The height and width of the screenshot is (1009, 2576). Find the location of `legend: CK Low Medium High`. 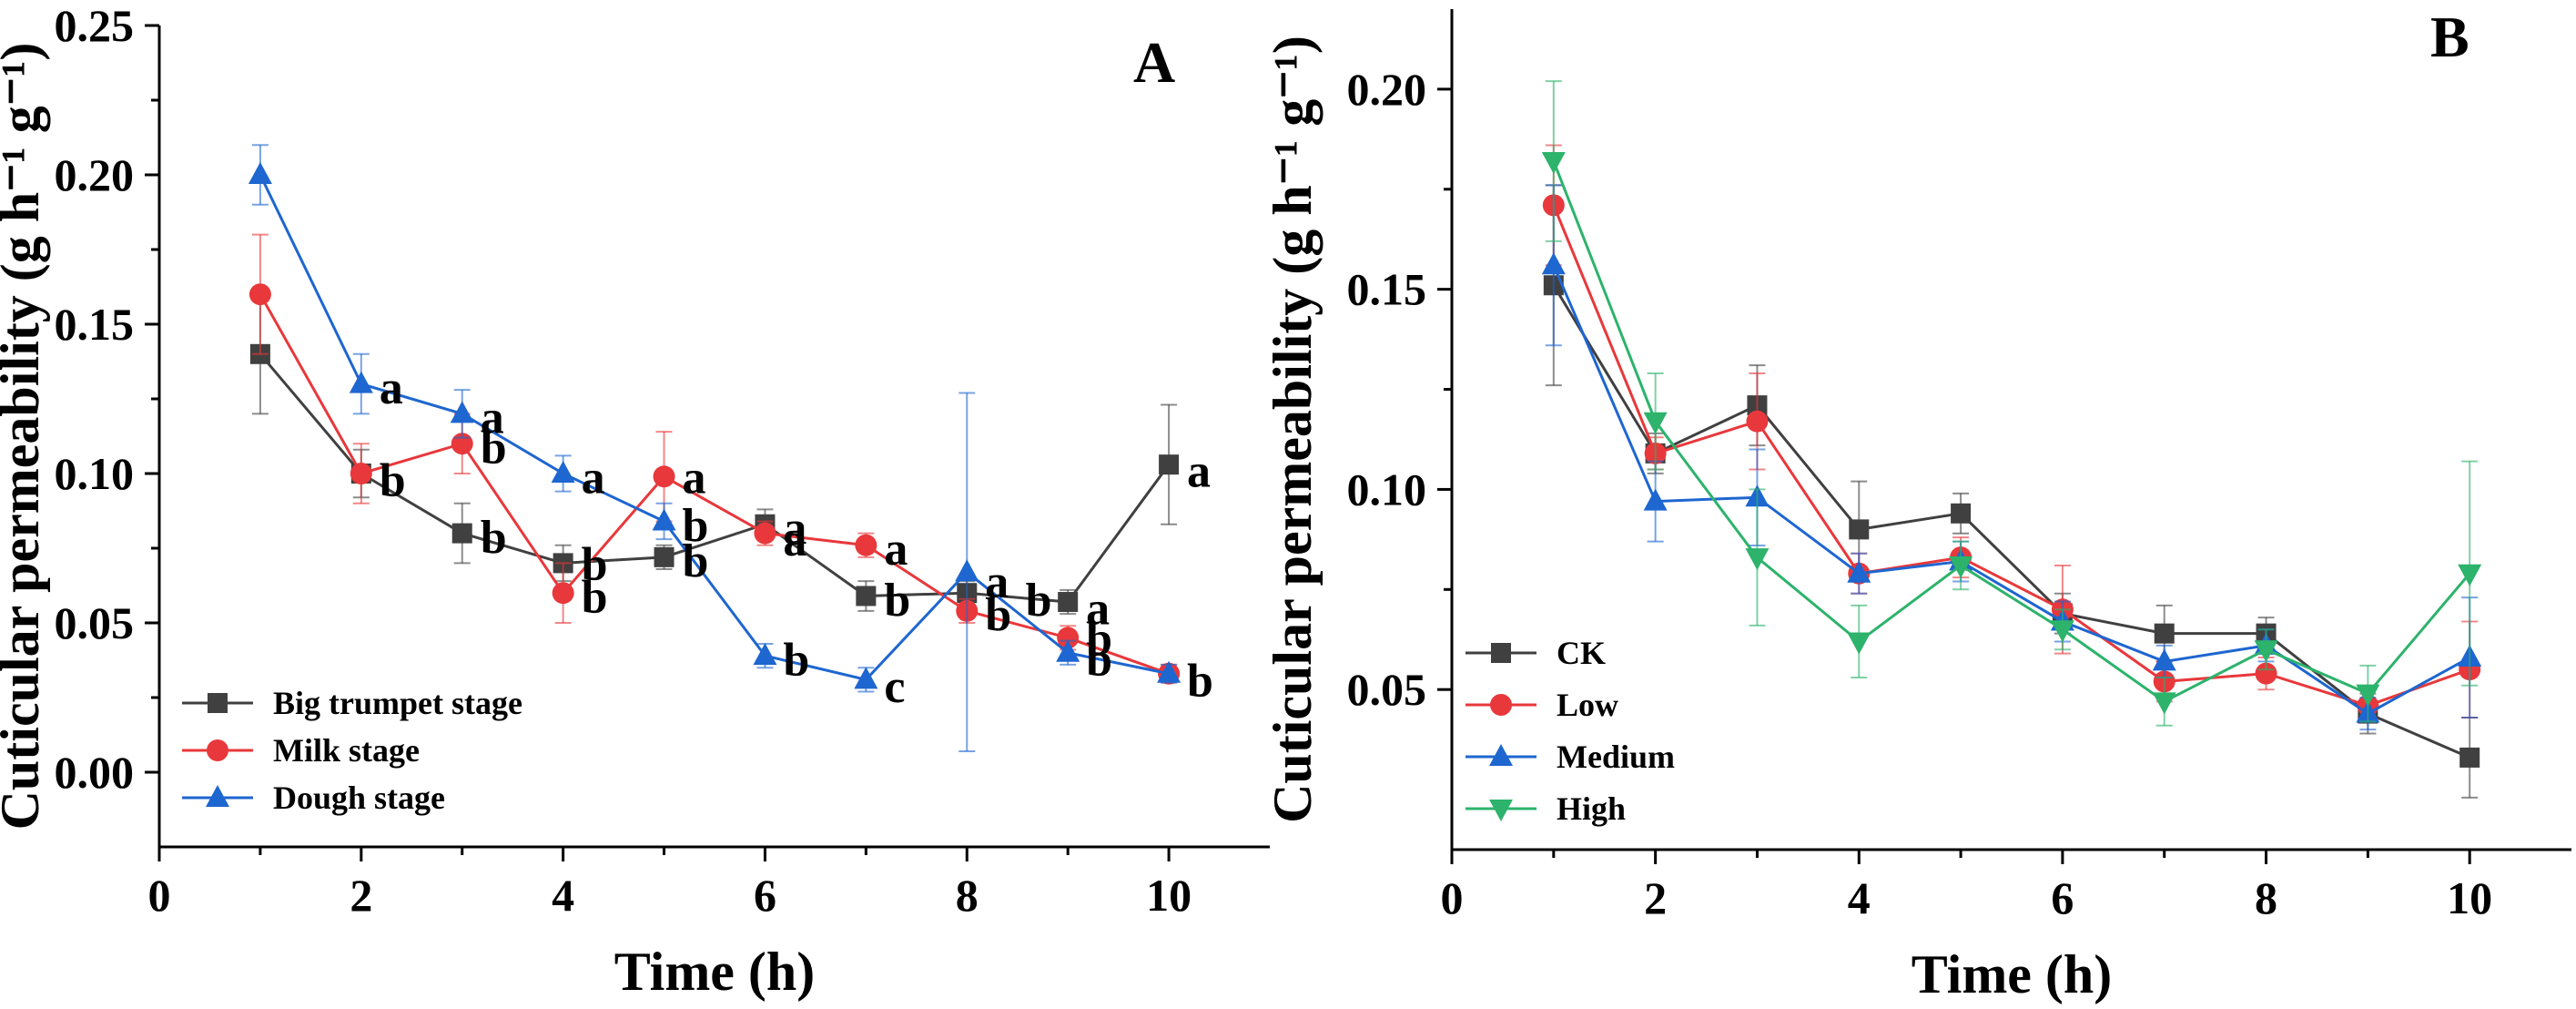

legend: CK Low Medium High is located at coordinates (1570, 731).